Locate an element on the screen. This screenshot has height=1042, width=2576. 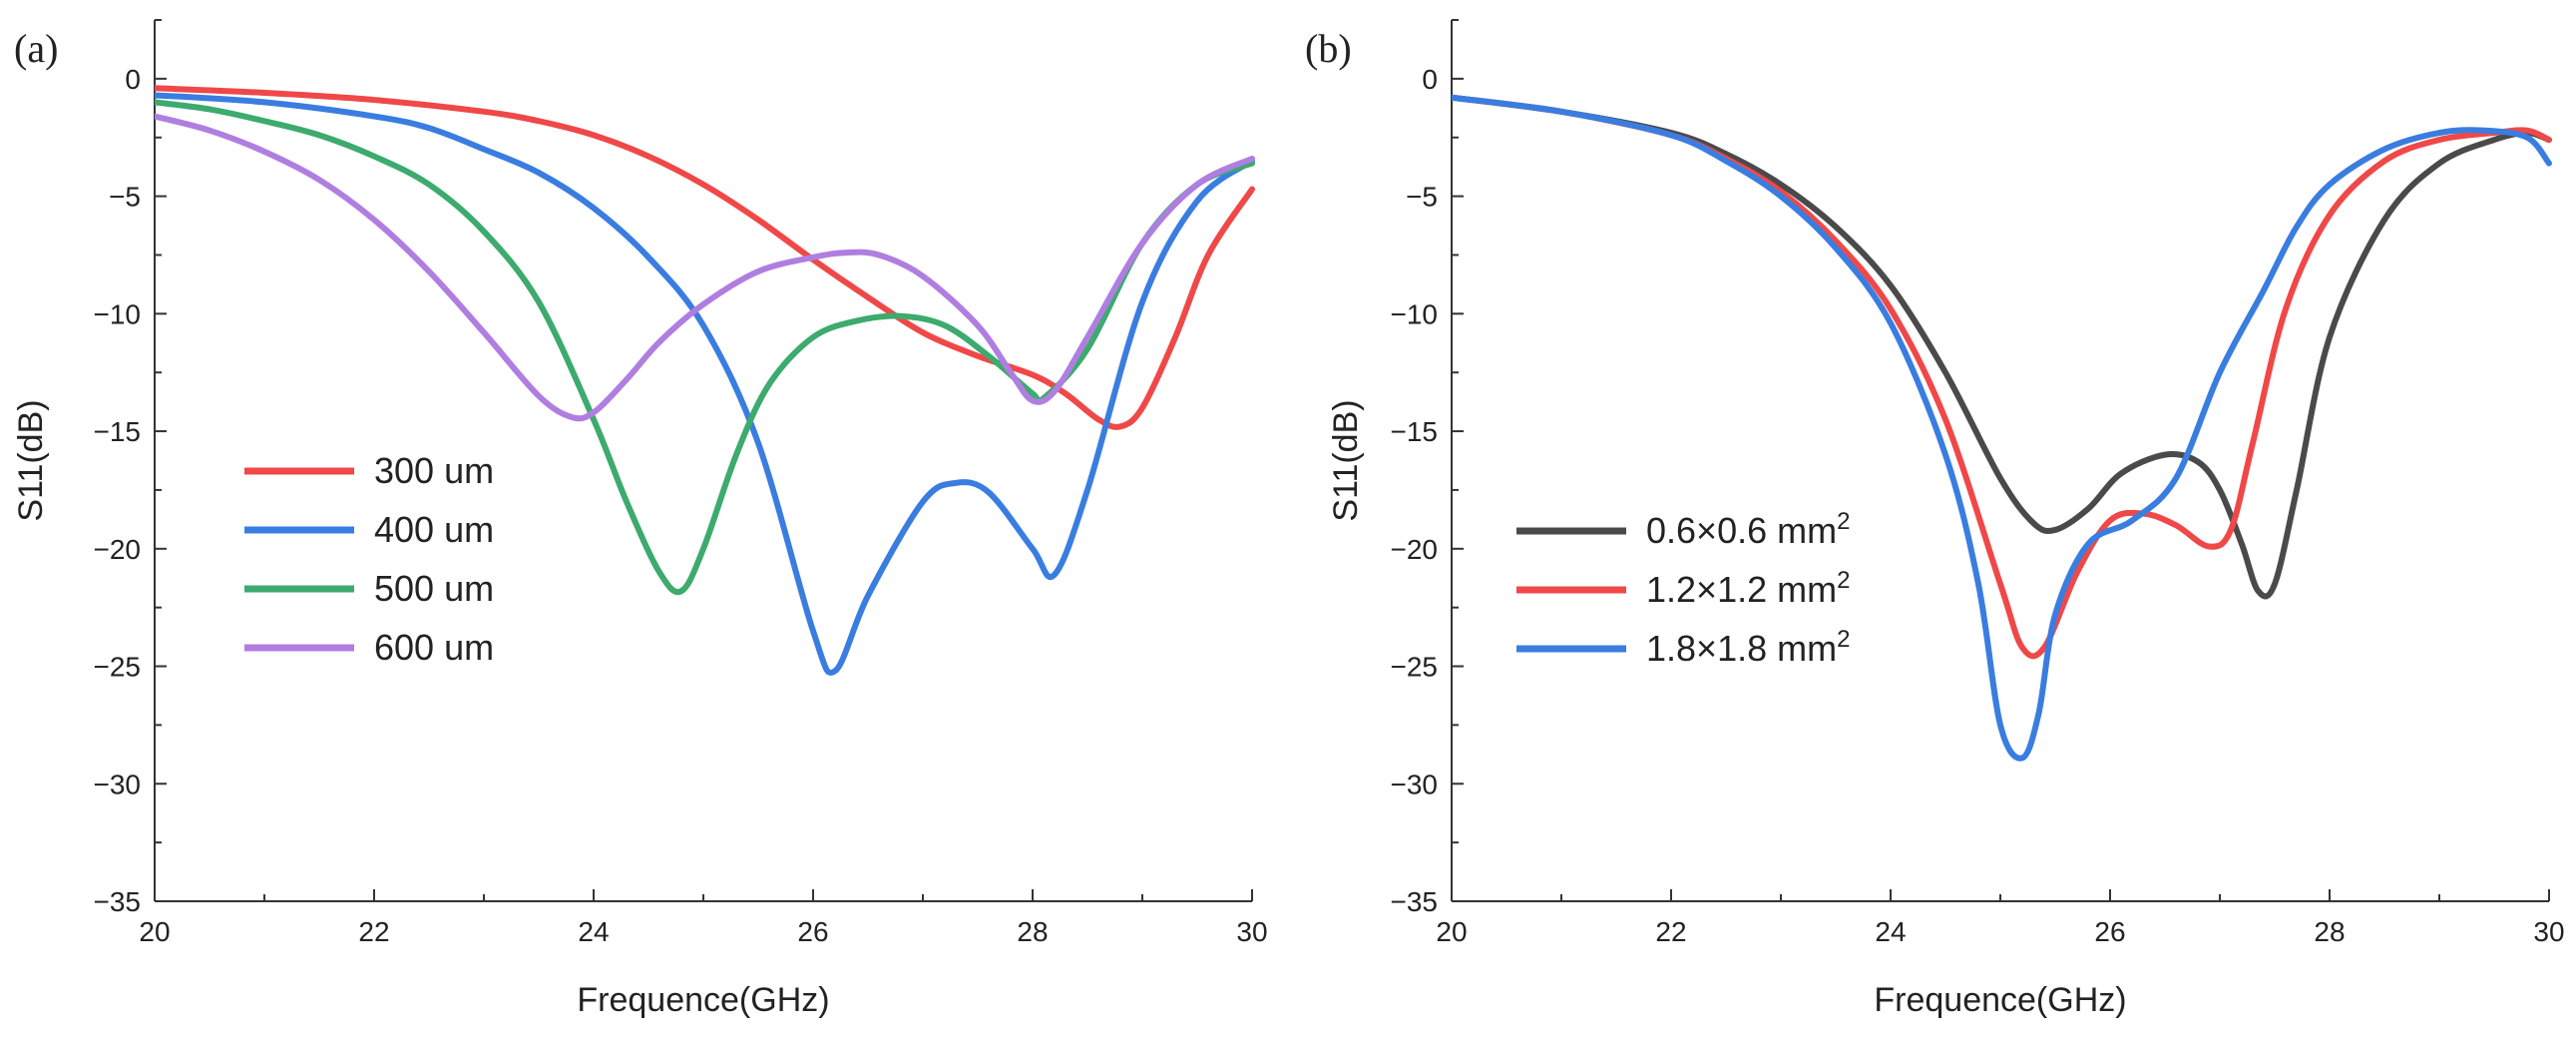
panel-label: (b) is located at coordinates (1328, 48).